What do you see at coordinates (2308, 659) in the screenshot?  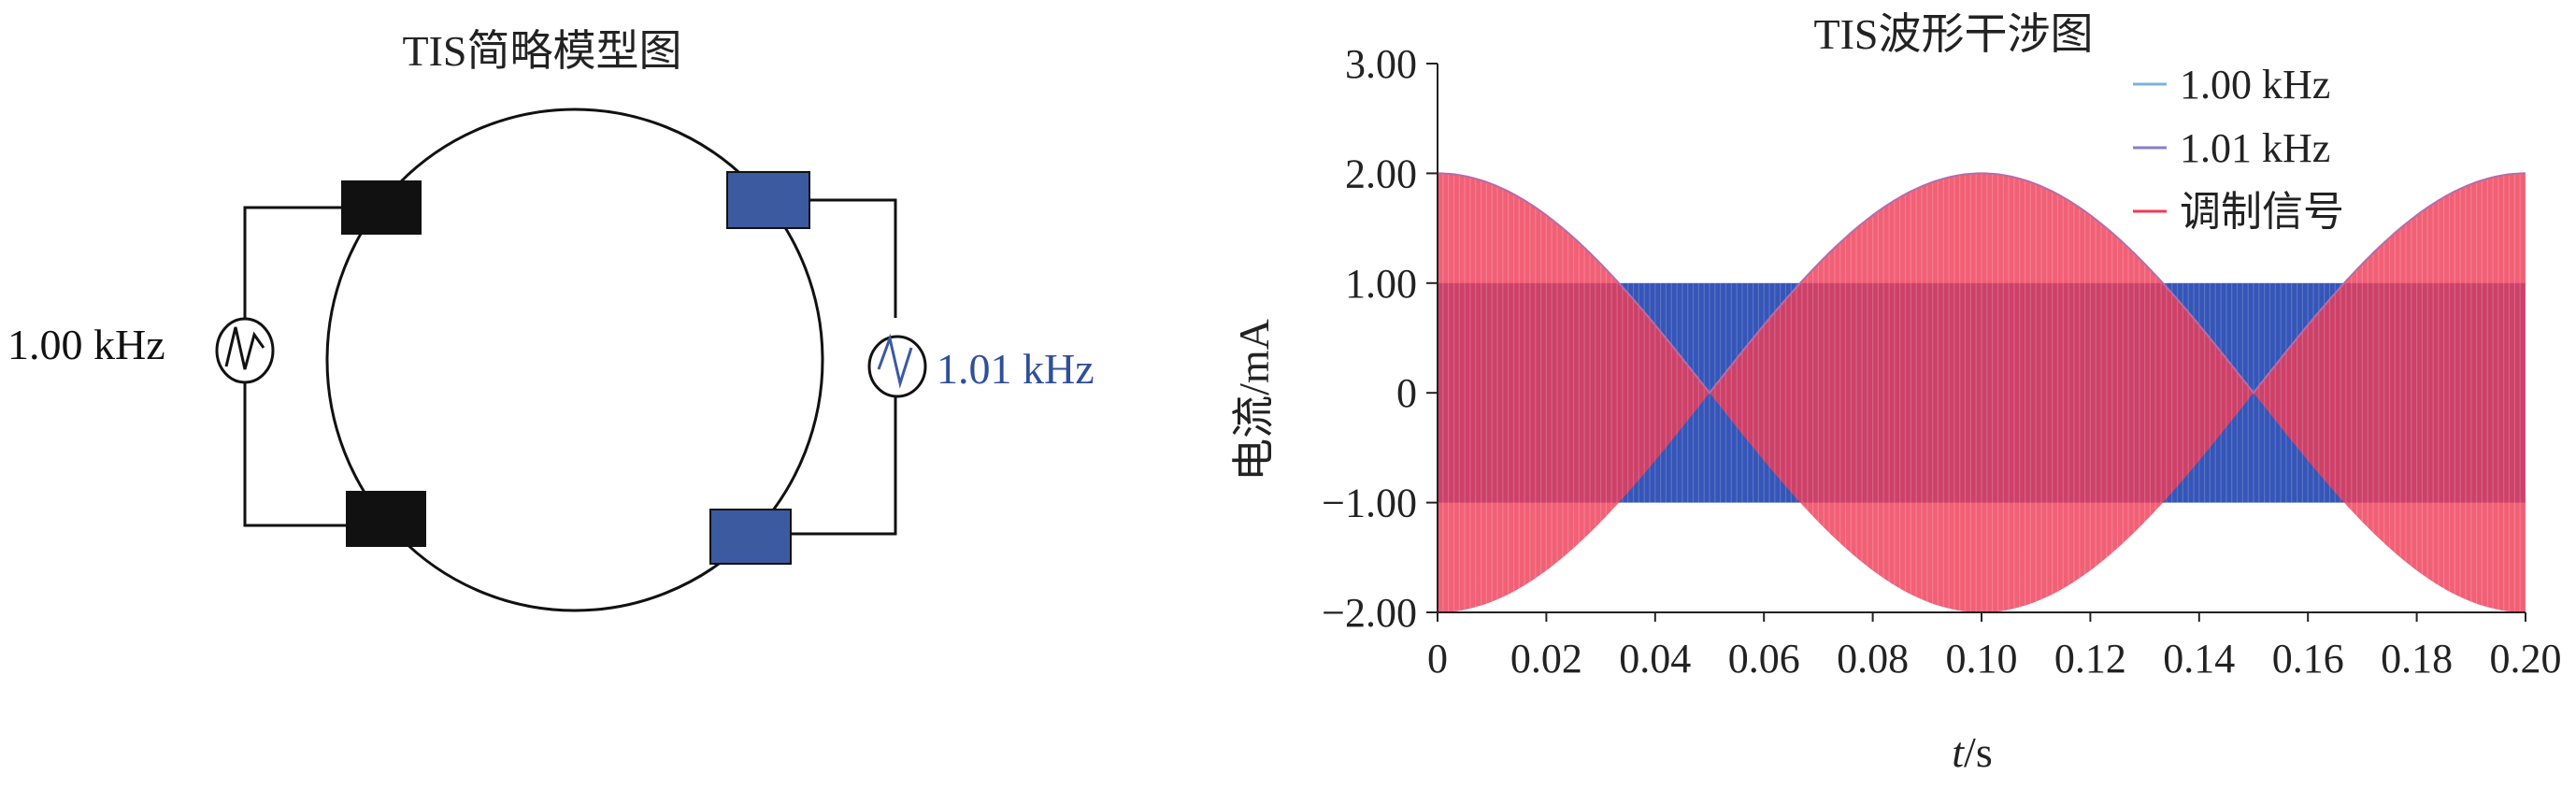 I see `x-tick-label: 0.16` at bounding box center [2308, 659].